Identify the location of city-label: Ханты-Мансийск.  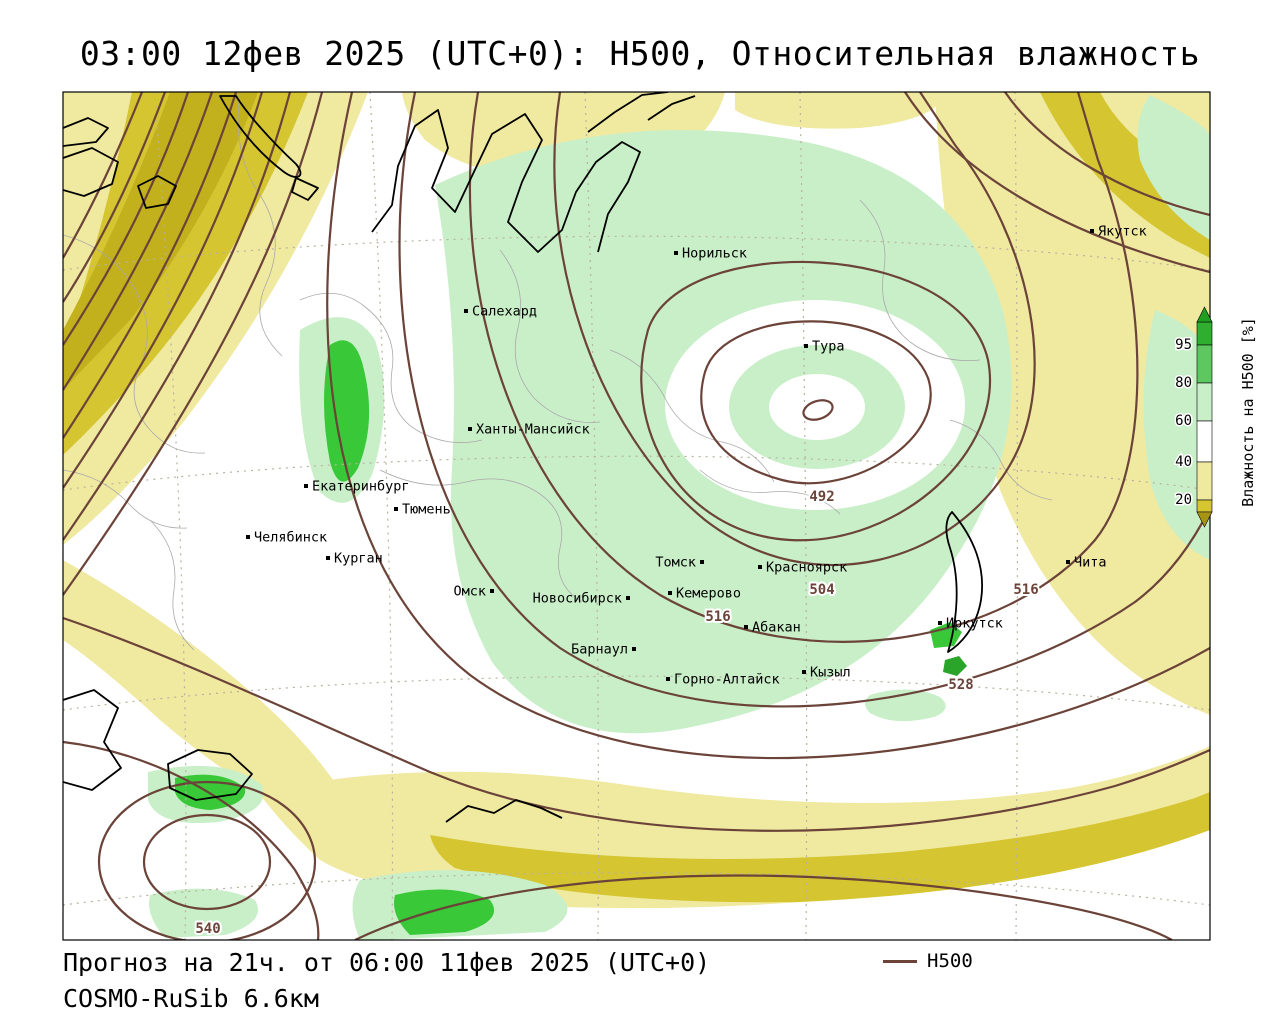
(533, 430).